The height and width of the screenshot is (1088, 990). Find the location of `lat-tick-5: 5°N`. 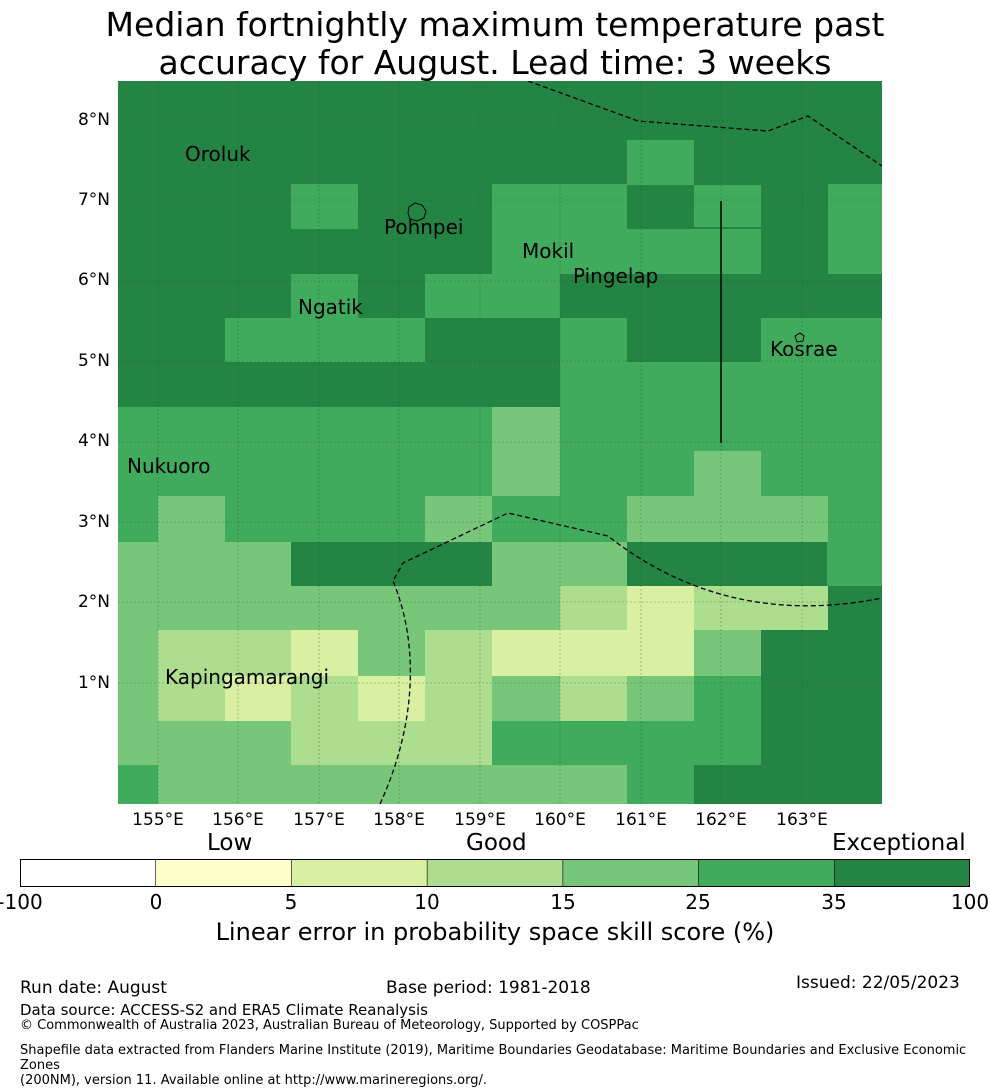

lat-tick-5: 5°N is located at coordinates (93, 361).